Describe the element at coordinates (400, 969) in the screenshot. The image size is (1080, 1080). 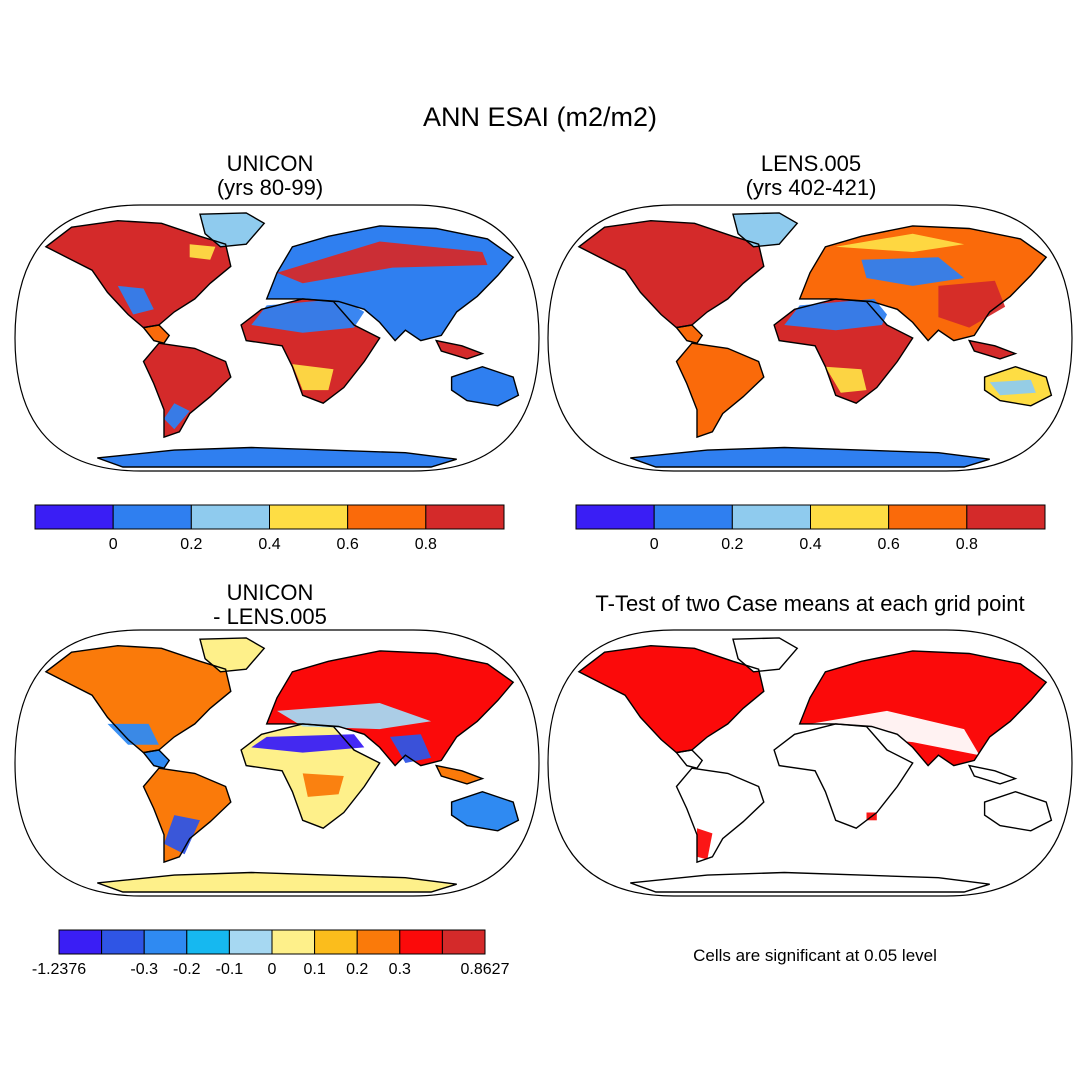
I see `colorbar-diff-label-7: 0.3` at that location.